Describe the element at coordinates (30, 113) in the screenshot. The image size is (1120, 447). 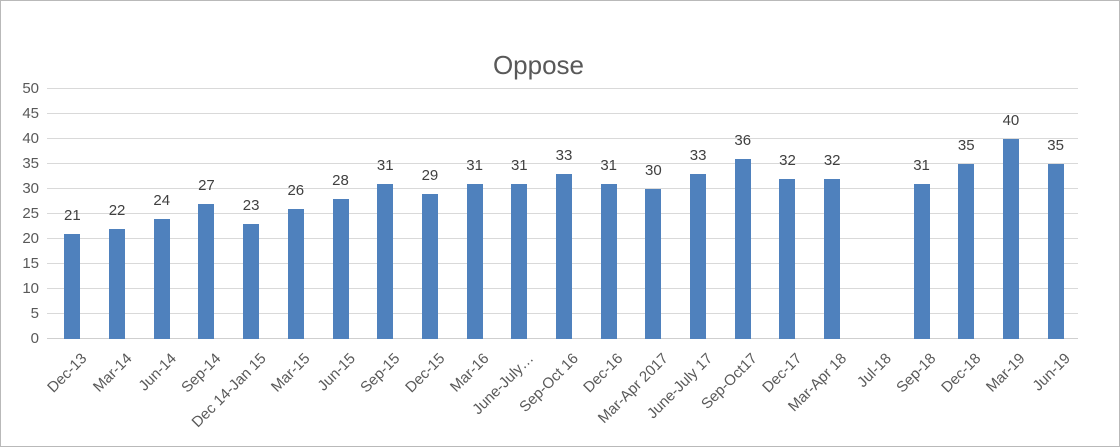
I see `y-tick-label: 45` at that location.